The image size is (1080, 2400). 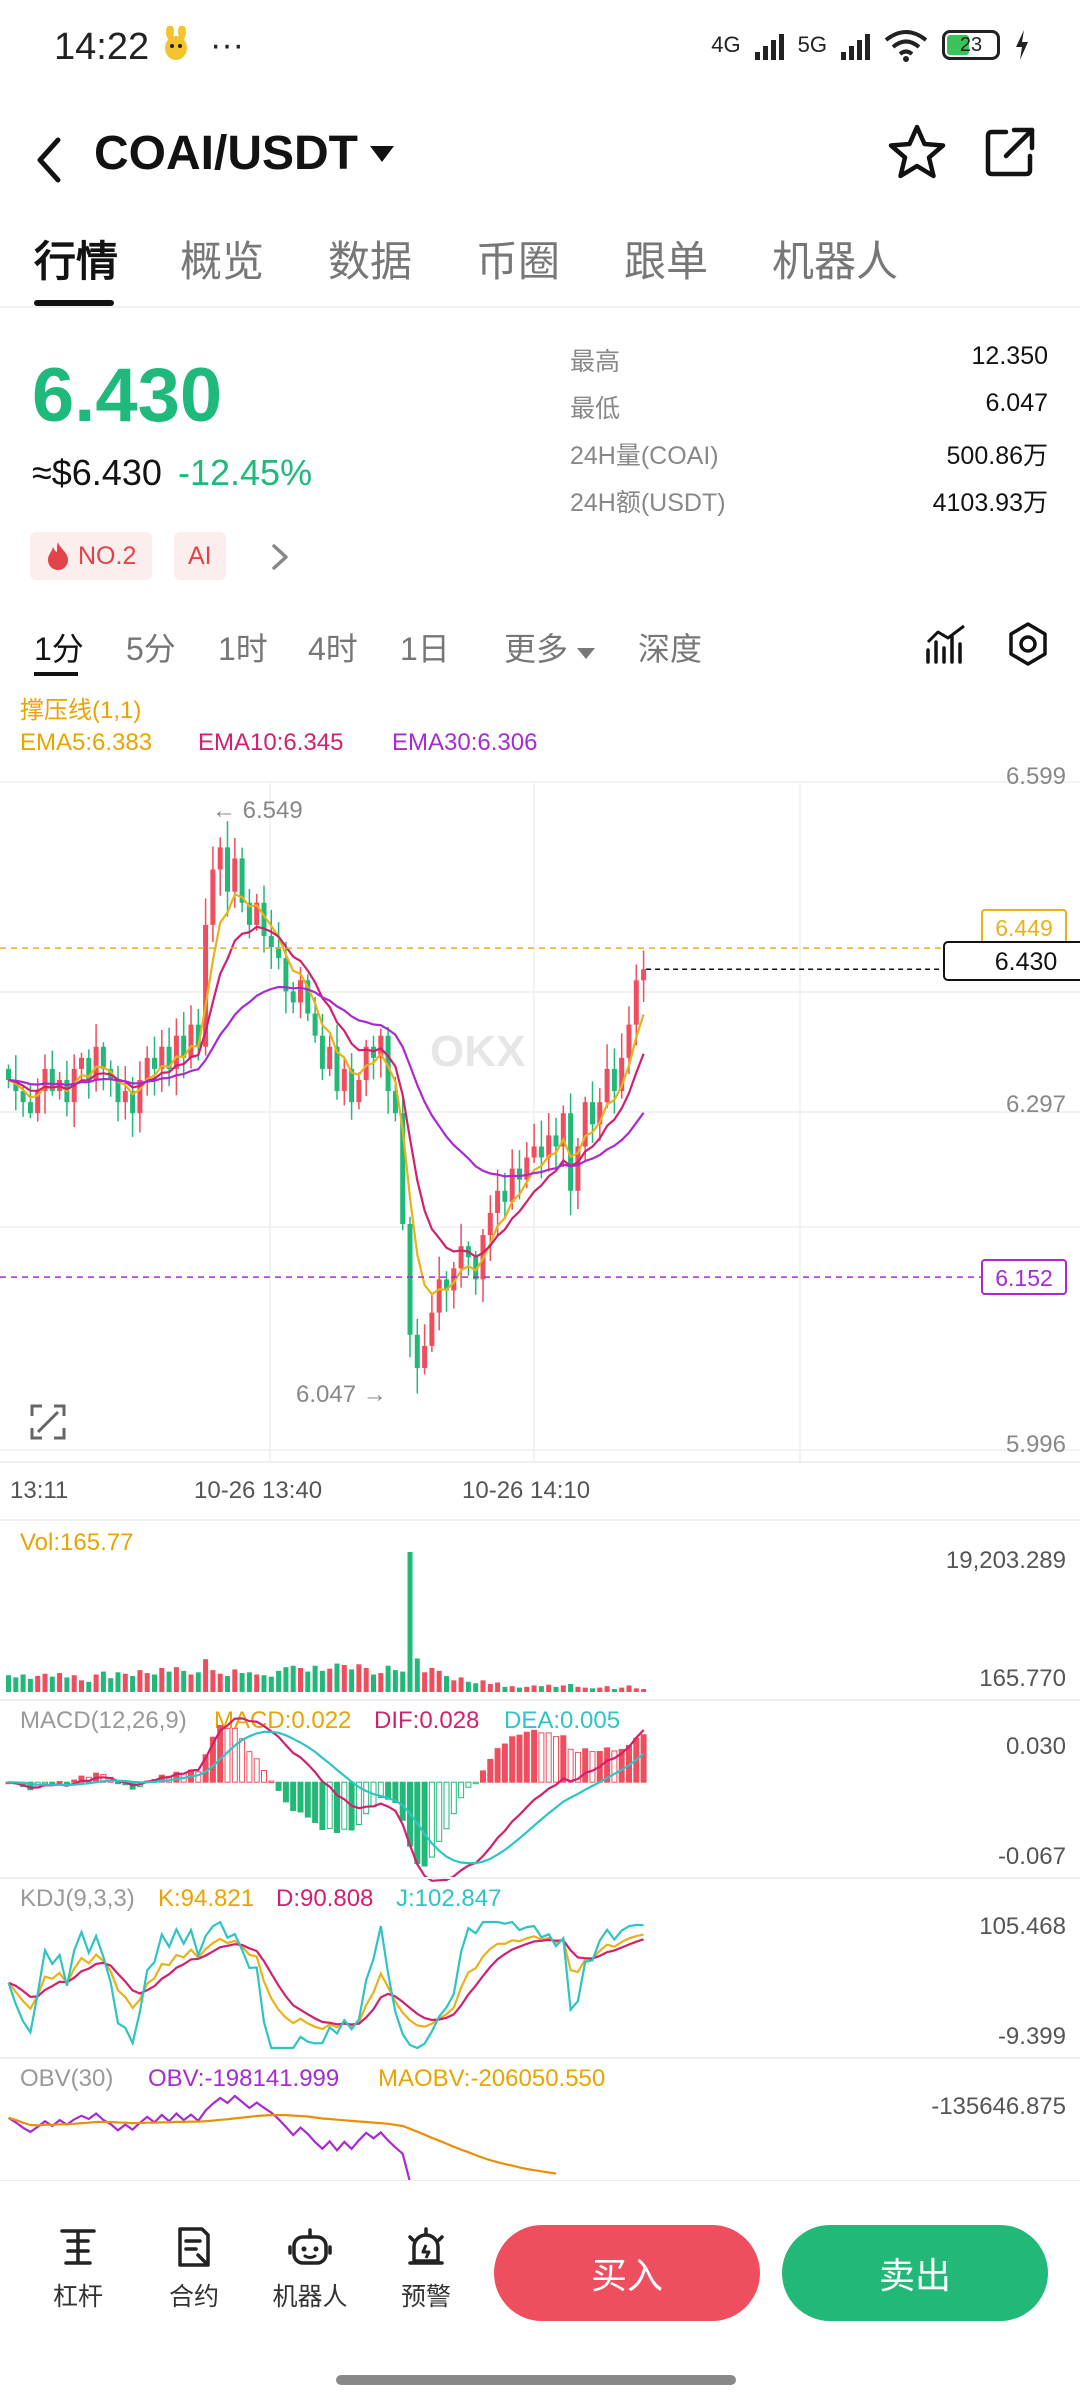 I want to click on macd-histogram, so click(x=326, y=1799).